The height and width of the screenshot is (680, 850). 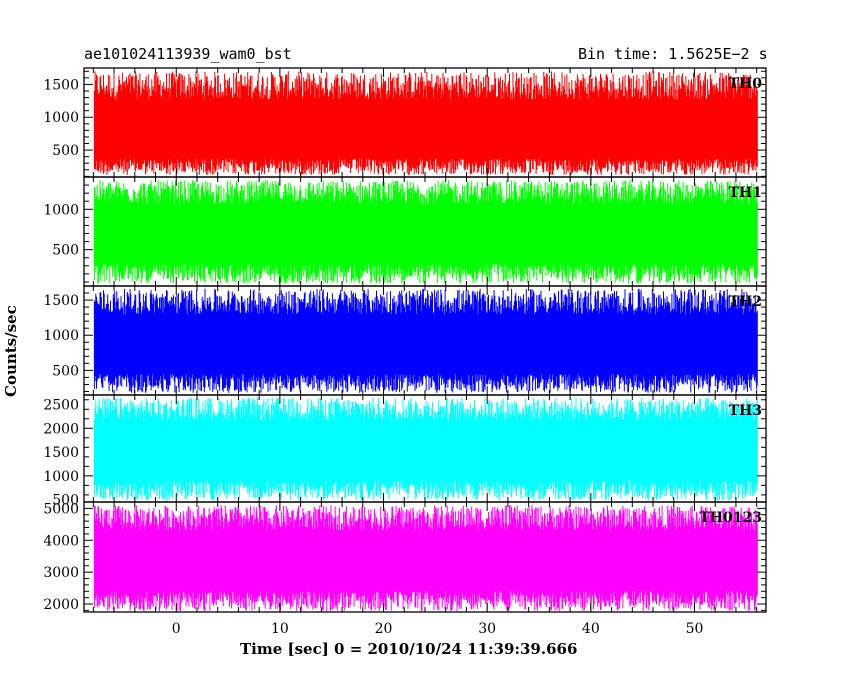 I want to click on x-tick-label: 30, so click(x=487, y=629).